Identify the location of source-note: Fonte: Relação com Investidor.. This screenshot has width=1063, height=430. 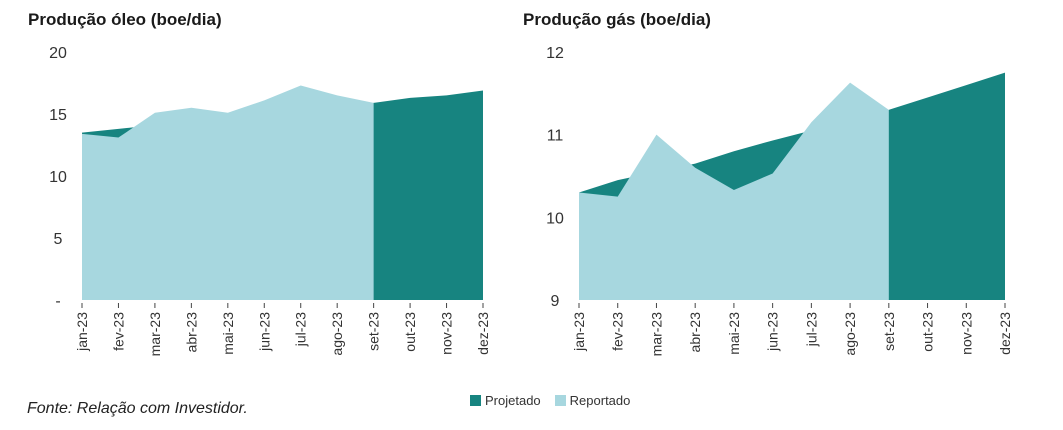
(137, 408).